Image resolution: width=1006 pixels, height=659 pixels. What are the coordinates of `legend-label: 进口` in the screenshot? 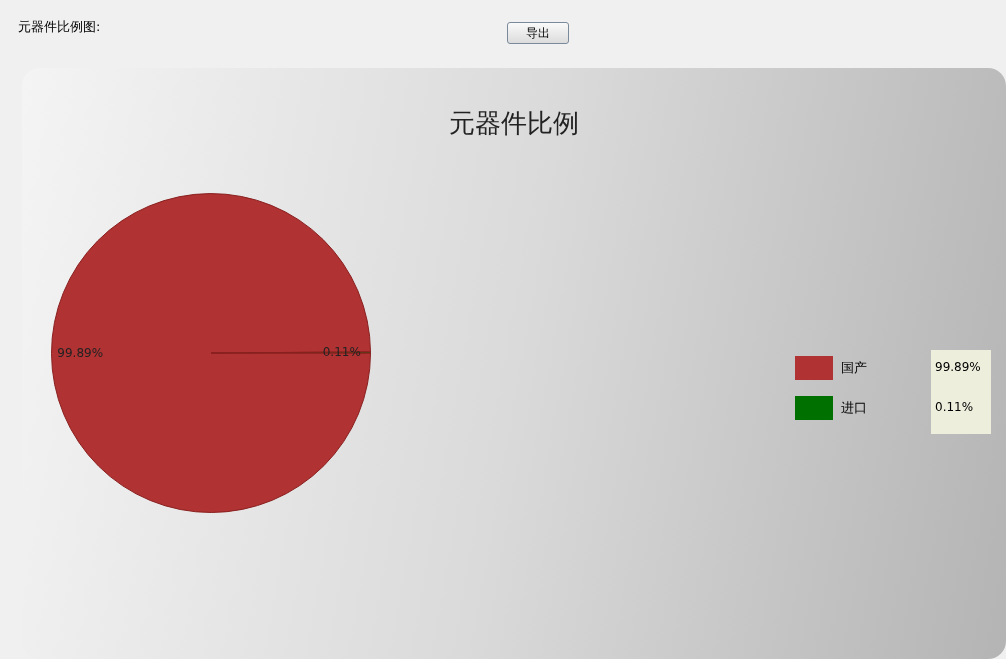 It's located at (854, 408).